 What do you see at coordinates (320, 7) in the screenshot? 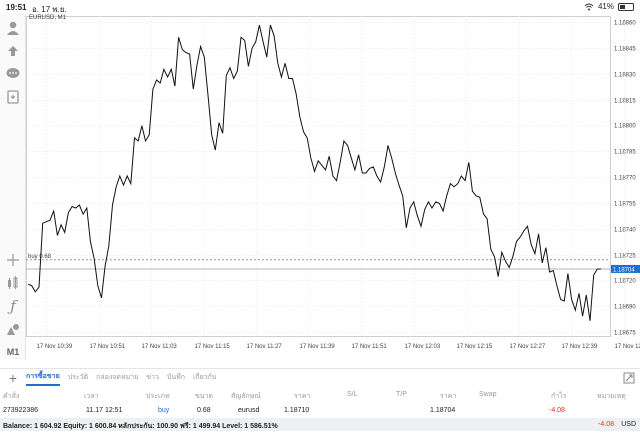
I see `status-bar: 19:51 อ. 17 พ.ย. 41%` at bounding box center [320, 7].